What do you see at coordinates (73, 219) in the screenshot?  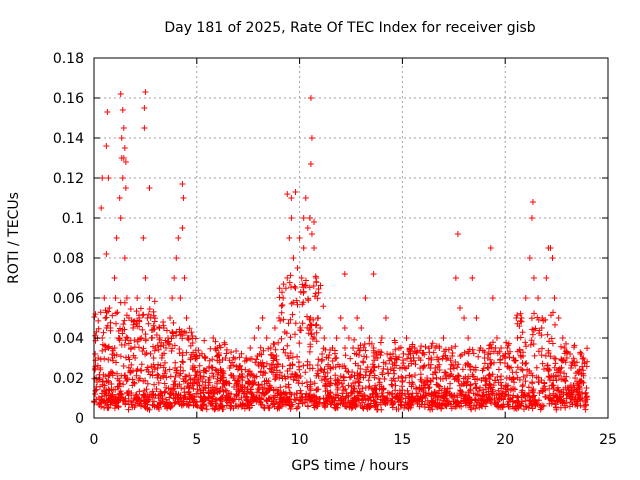 I see `y-tick-label: 0.1` at bounding box center [73, 219].